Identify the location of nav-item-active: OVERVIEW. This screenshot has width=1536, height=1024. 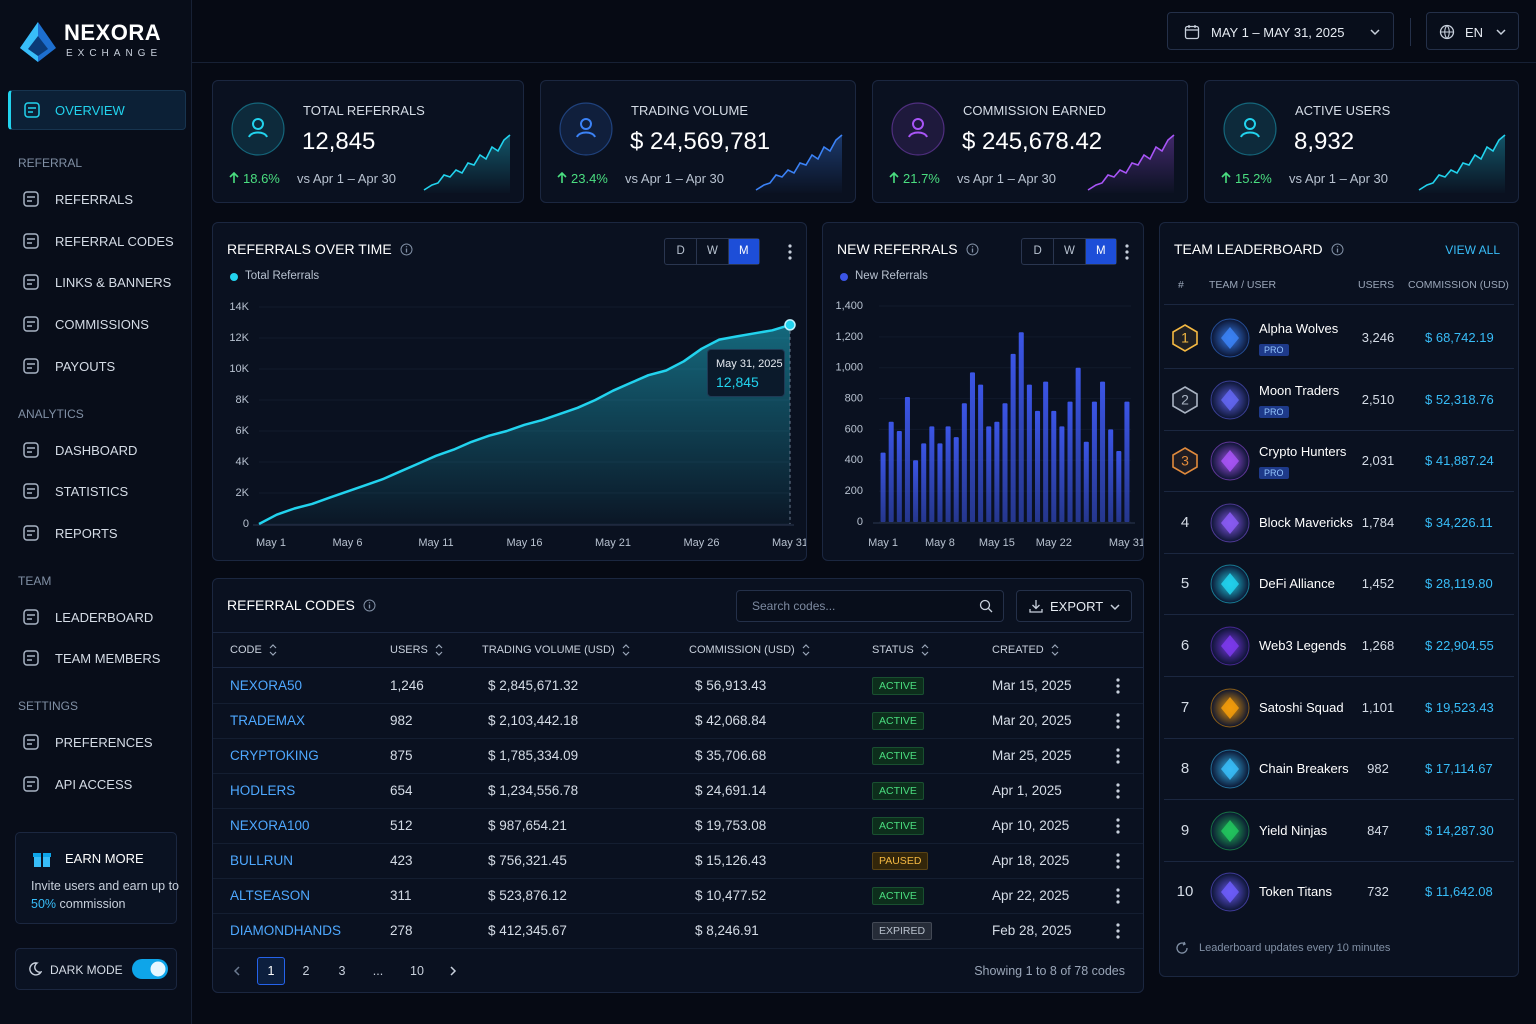
(97, 110).